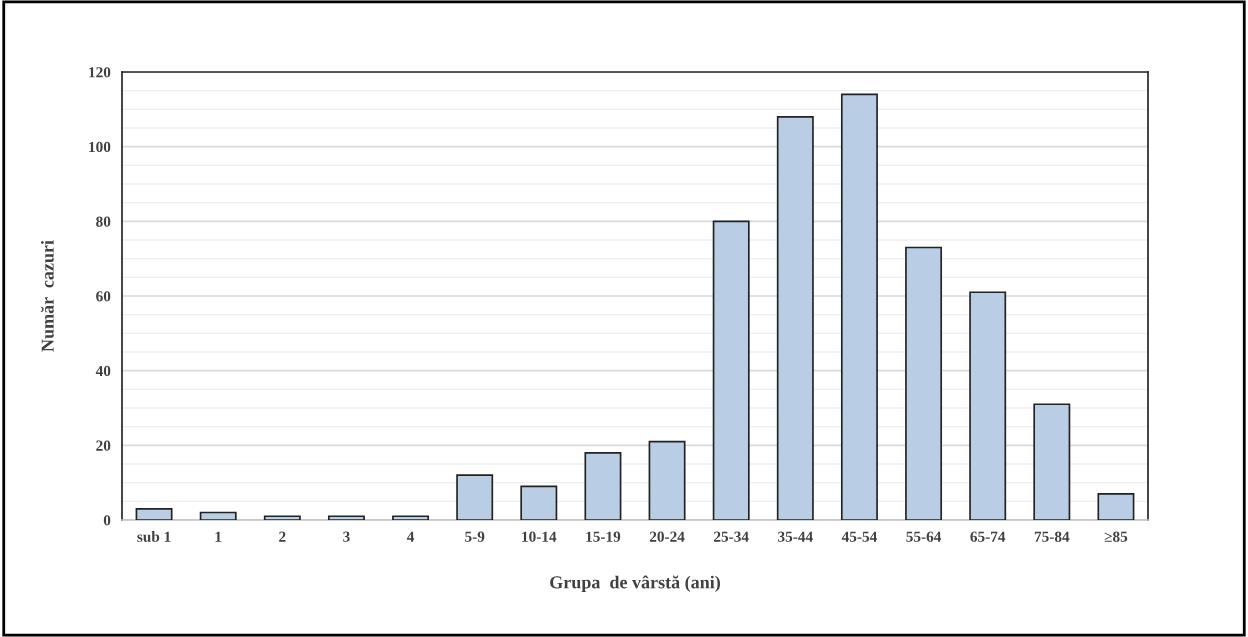  I want to click on y-tick-label: 120, so click(100, 72).